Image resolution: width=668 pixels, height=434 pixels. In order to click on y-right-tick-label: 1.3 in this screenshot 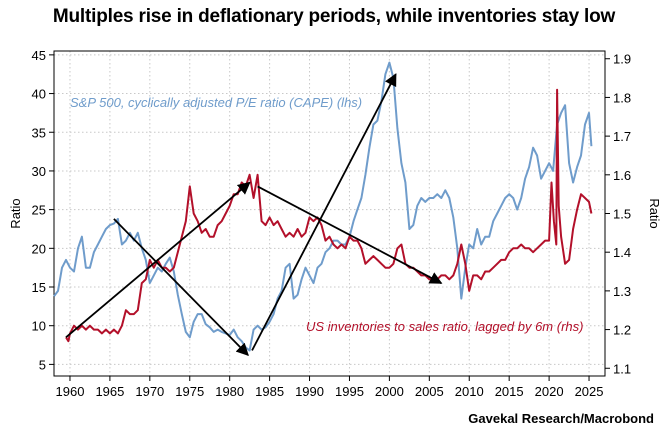, I will do `click(622, 291)`.